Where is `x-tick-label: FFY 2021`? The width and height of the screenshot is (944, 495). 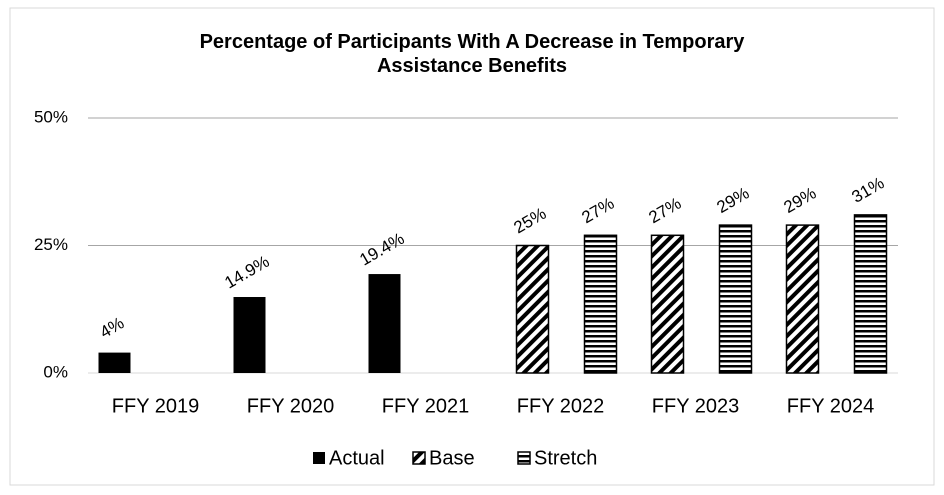
x-tick-label: FFY 2021 is located at coordinates (425, 406).